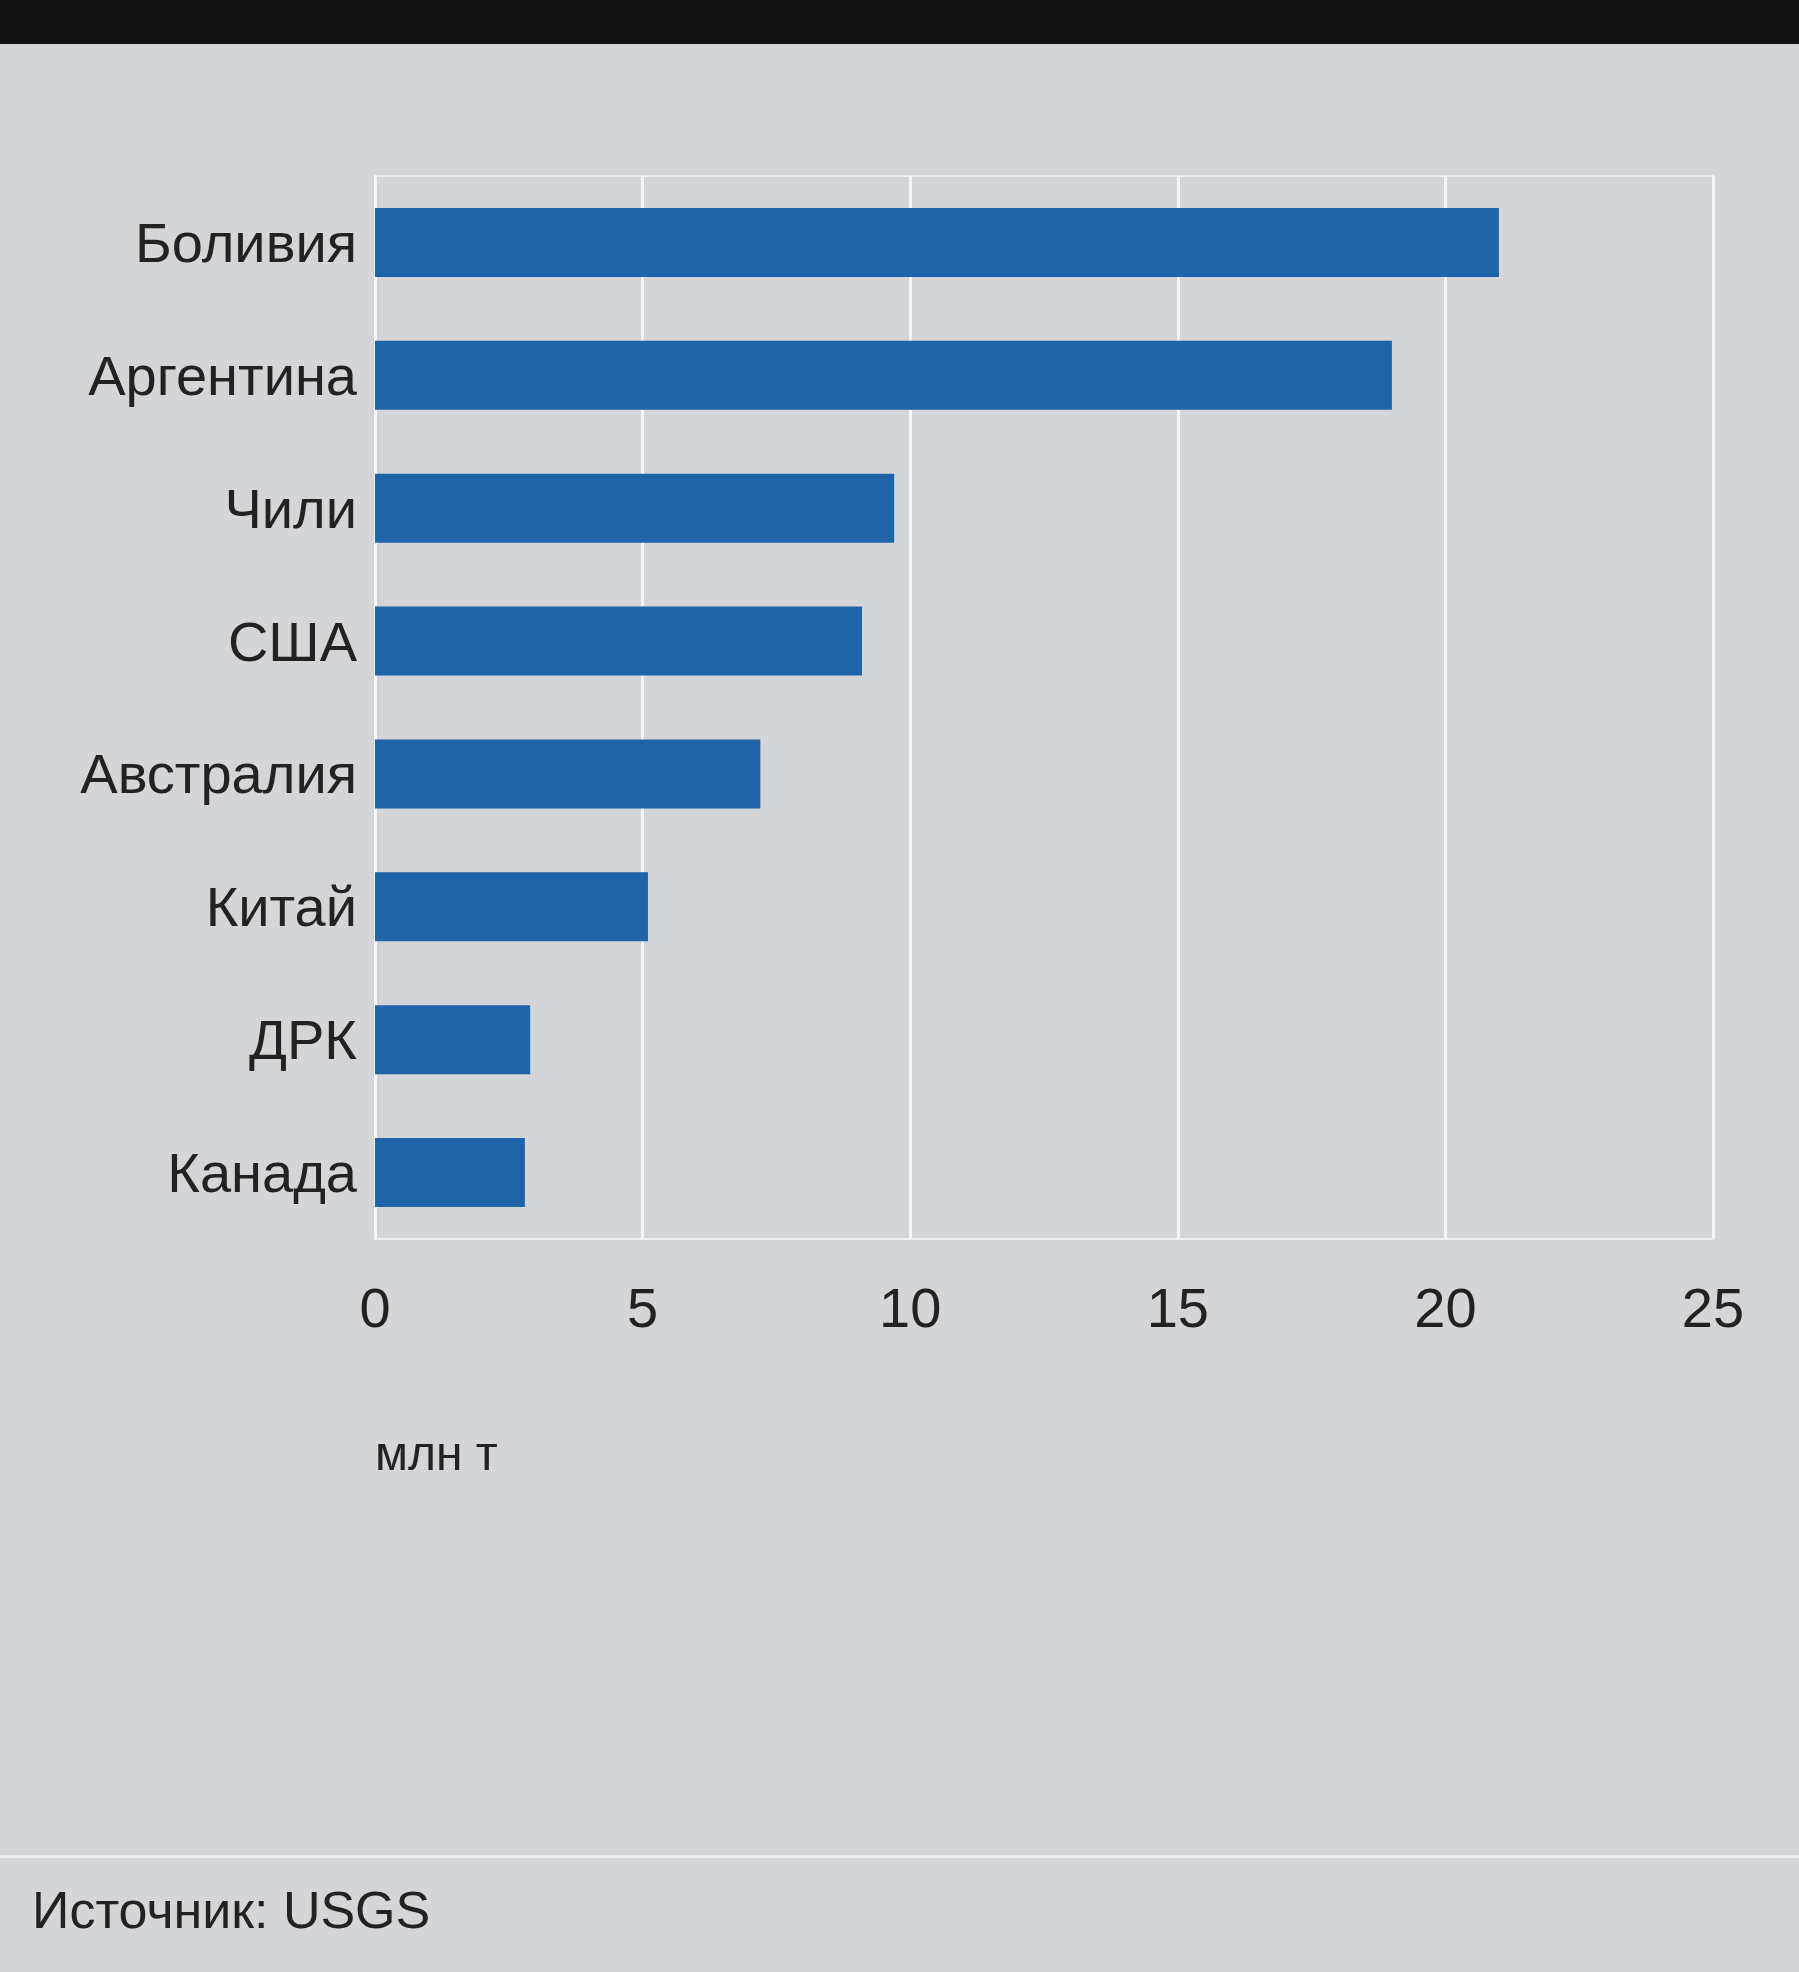 The image size is (1799, 1972). I want to click on text: Источник: USGS, so click(232, 1910).